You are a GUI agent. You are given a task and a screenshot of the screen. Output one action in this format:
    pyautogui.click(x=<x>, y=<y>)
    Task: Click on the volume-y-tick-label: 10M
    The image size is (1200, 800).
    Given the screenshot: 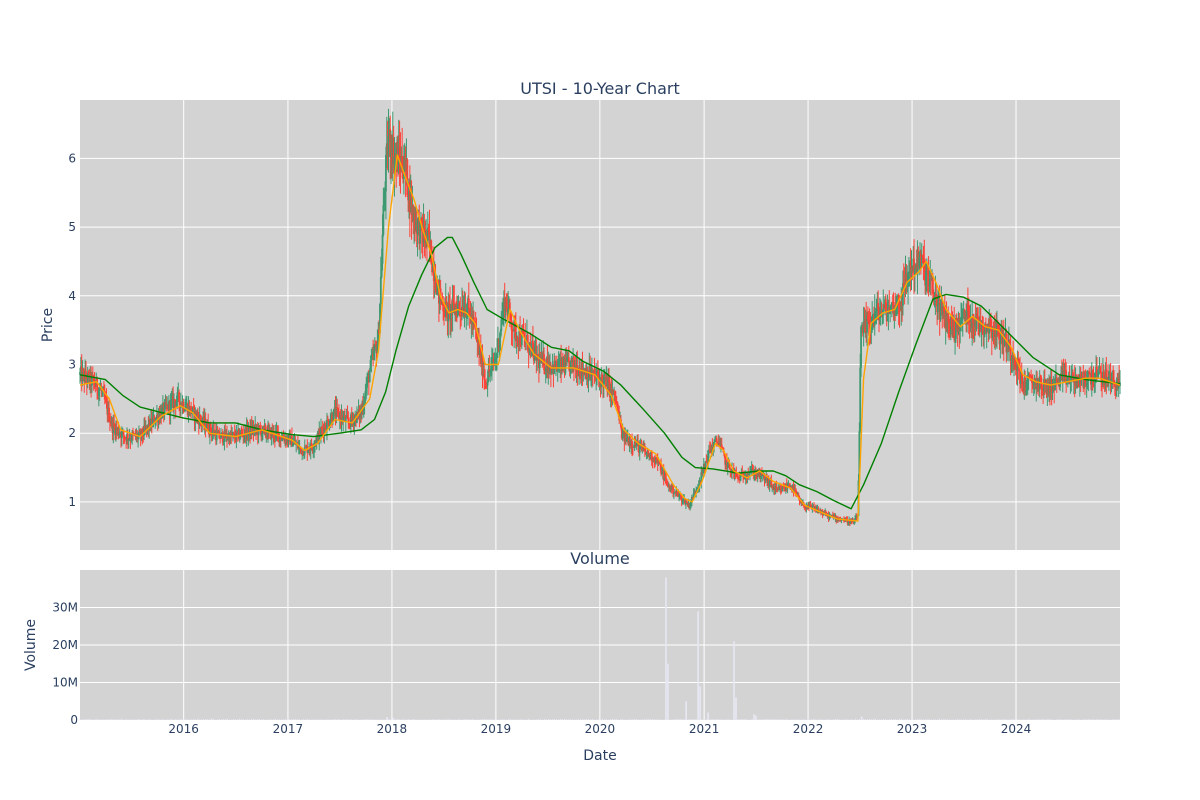 What is the action you would take?
    pyautogui.click(x=65, y=683)
    